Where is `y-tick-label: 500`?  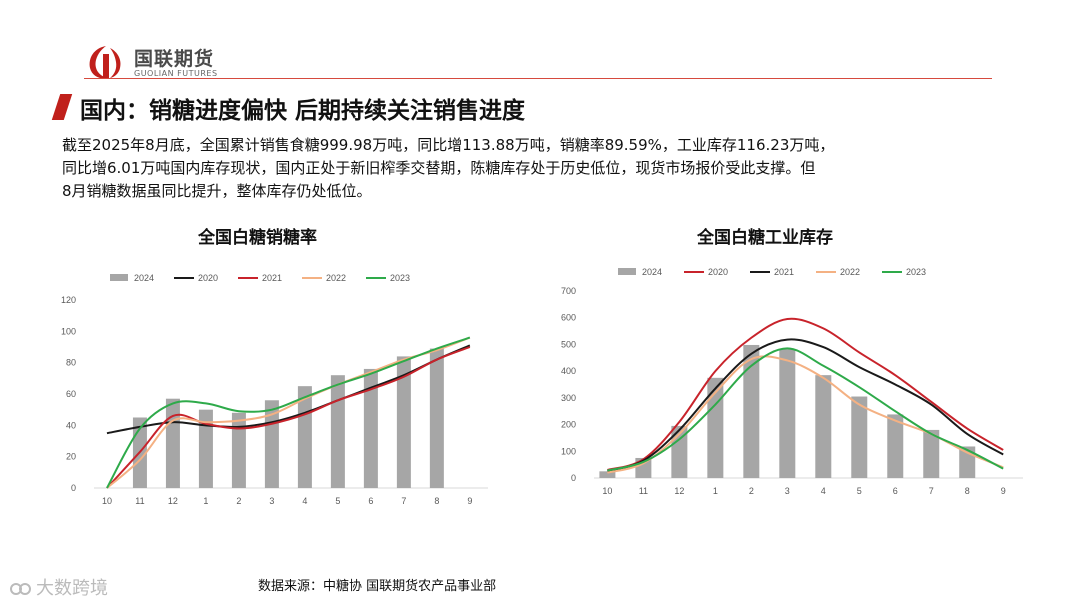
y-tick-label: 500 is located at coordinates (568, 344).